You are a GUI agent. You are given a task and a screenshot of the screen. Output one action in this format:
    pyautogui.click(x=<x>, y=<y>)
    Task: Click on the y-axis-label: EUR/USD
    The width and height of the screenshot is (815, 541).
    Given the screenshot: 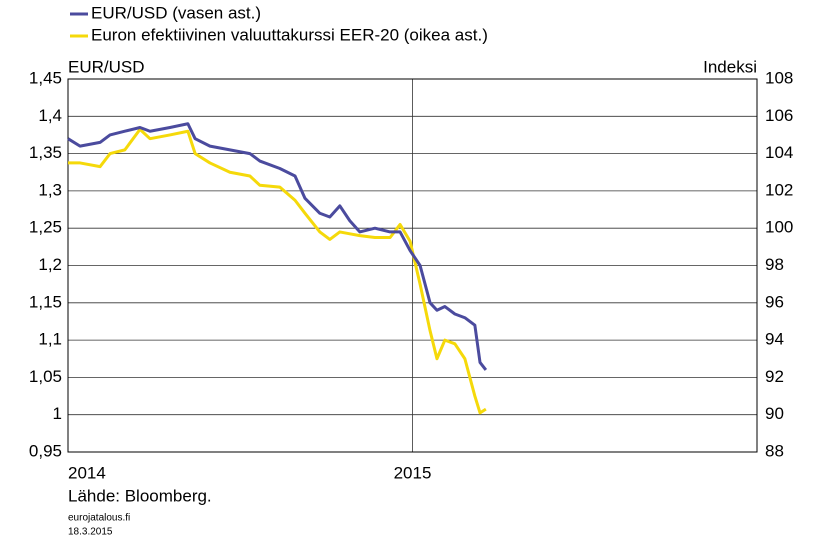 What is the action you would take?
    pyautogui.click(x=106, y=66)
    